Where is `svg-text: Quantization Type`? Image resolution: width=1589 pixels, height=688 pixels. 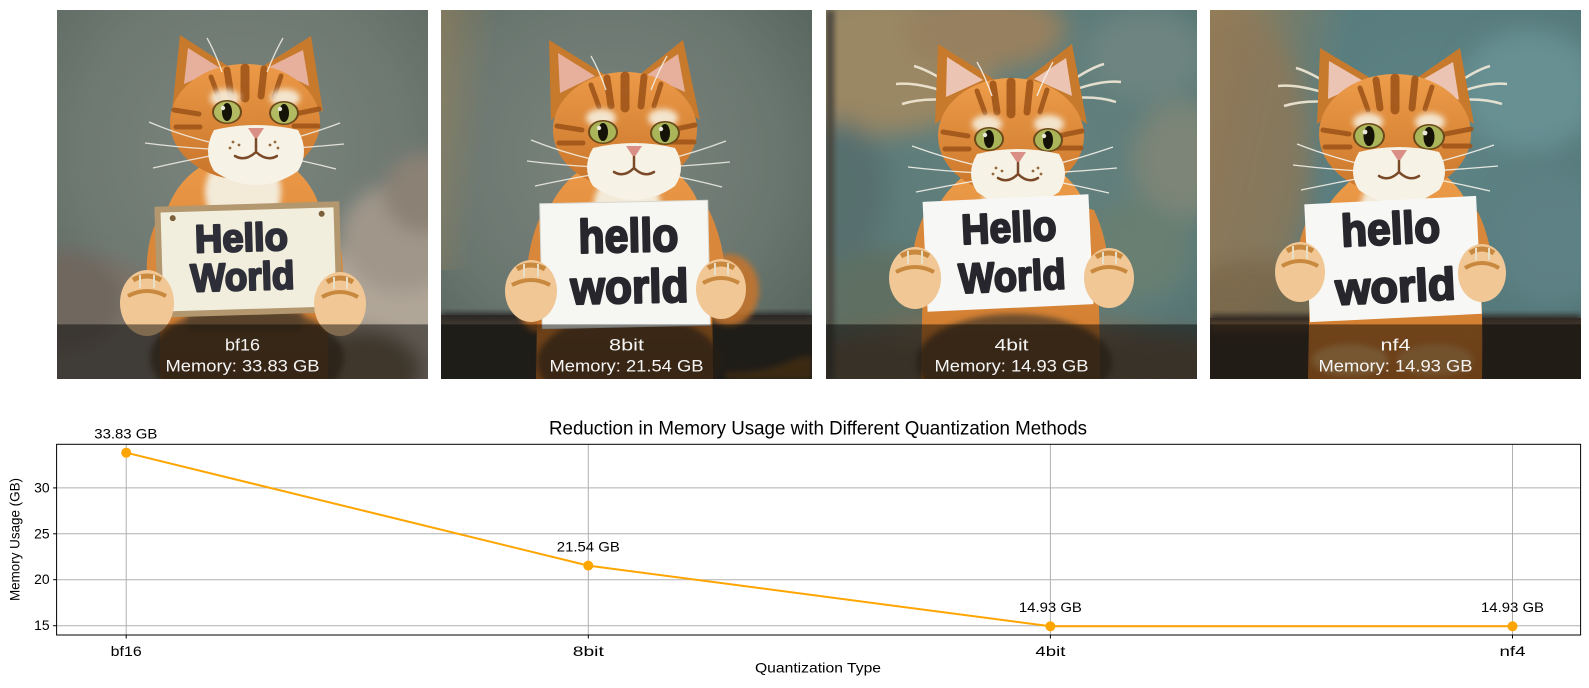 svg-text: Quantization Type is located at coordinates (818, 668).